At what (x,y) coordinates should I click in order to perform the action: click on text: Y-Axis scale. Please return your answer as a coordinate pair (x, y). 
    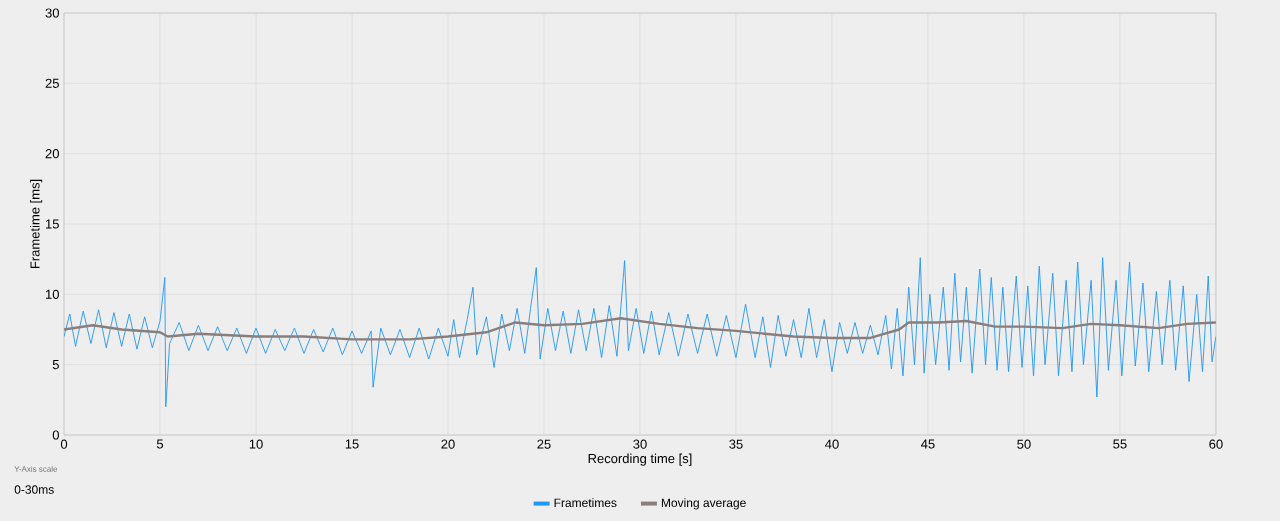
    Looking at the image, I should click on (36, 468).